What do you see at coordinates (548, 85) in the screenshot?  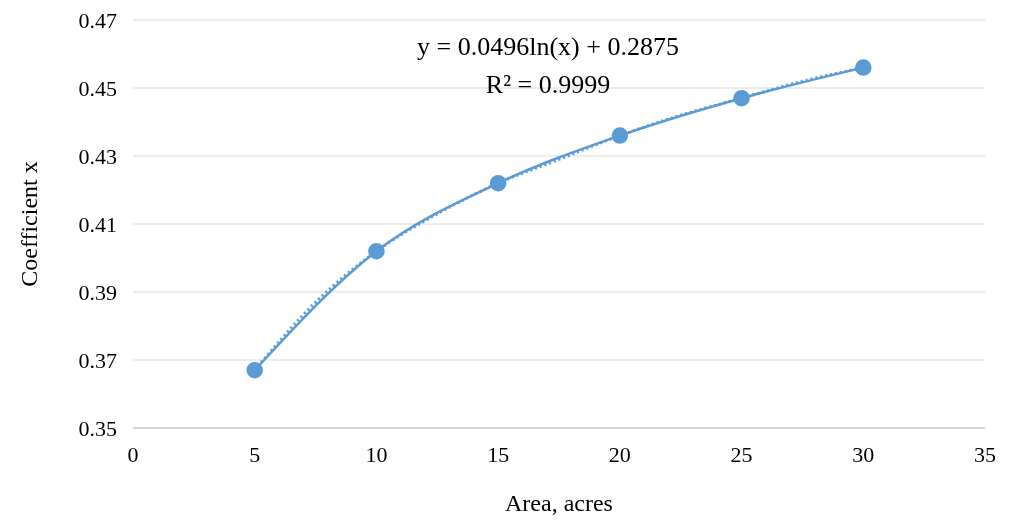 I see `annotation: R² = 0.9999` at bounding box center [548, 85].